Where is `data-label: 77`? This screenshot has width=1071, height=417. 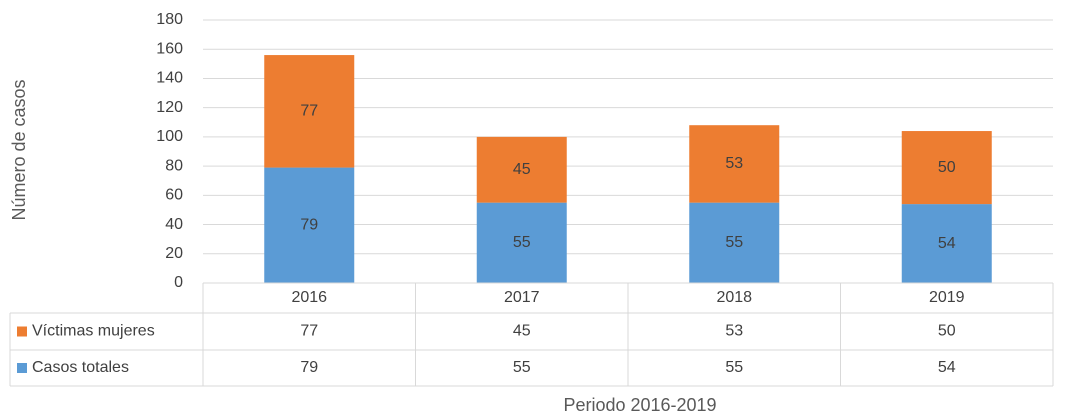
data-label: 77 is located at coordinates (309, 111).